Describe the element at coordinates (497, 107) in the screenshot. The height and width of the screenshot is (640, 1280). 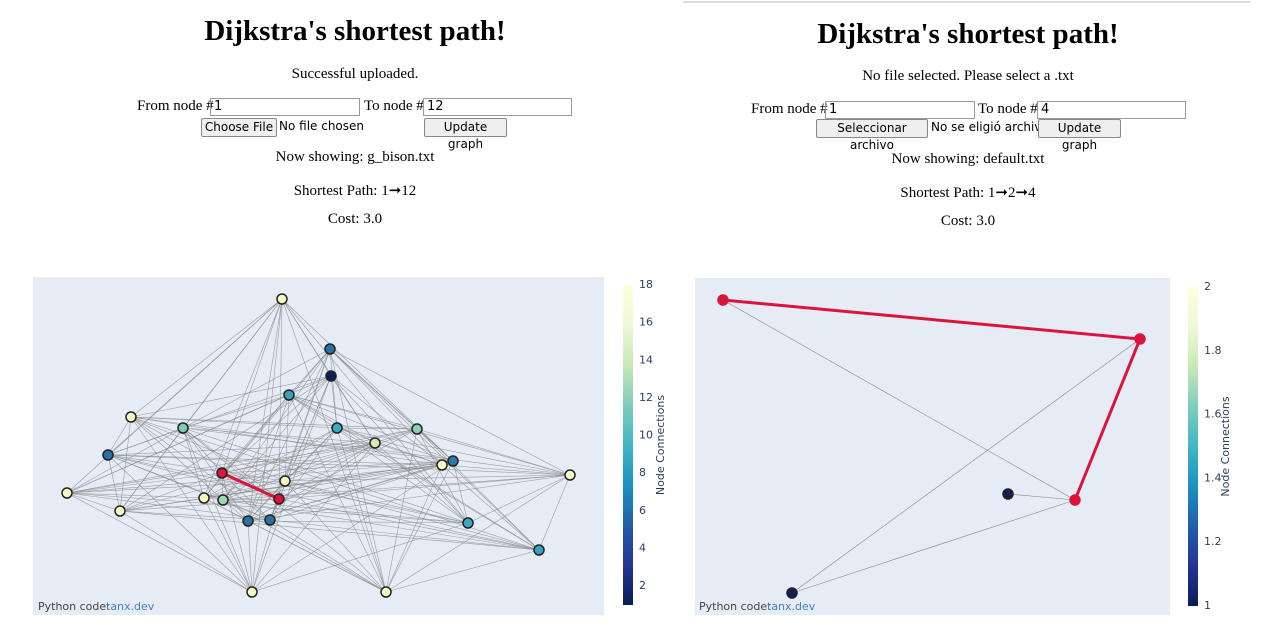
I see `to-input: 12` at that location.